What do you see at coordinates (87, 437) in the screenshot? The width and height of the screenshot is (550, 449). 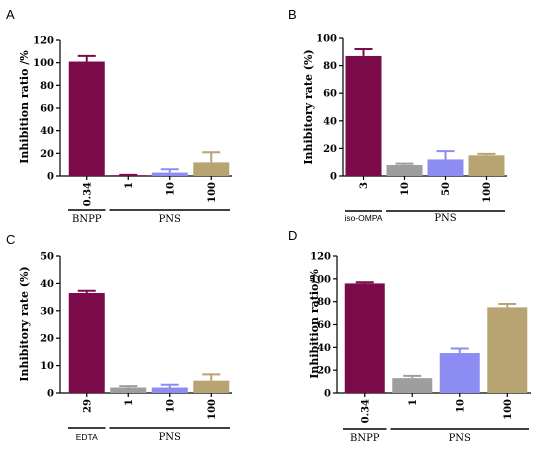 I see `group-label: EDTA` at bounding box center [87, 437].